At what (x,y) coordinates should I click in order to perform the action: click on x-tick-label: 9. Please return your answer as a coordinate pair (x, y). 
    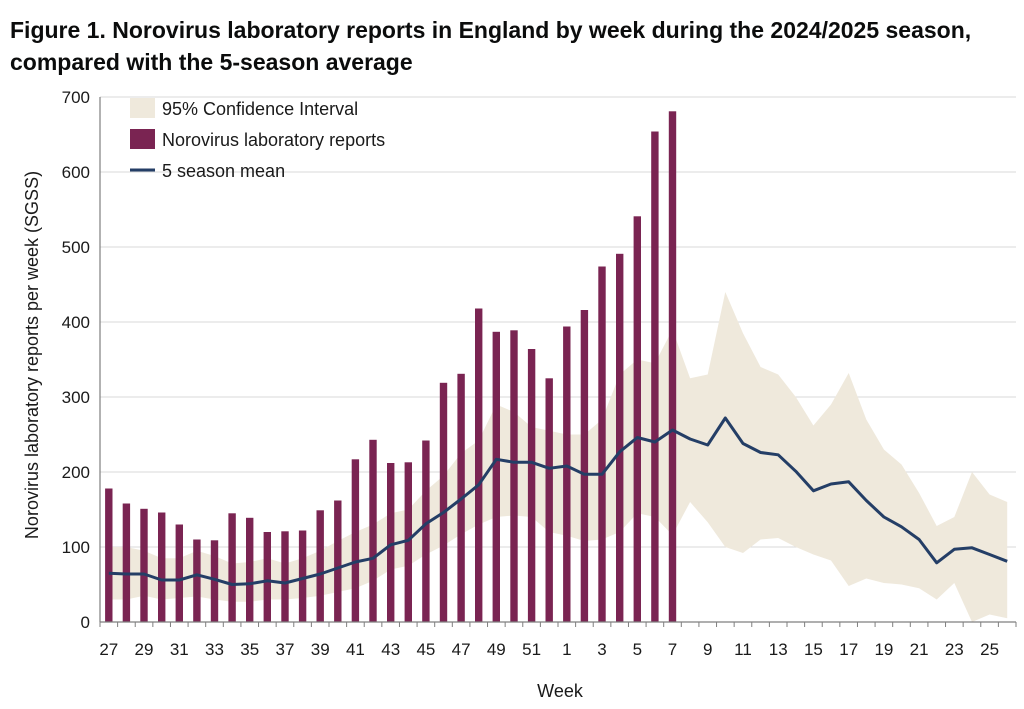
    Looking at the image, I should click on (707, 649).